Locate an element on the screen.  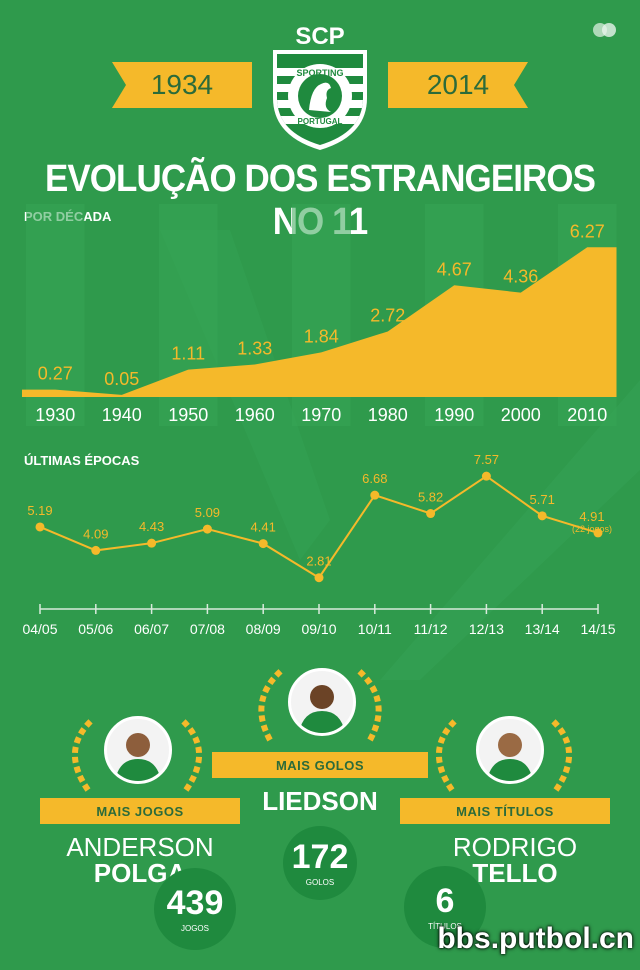
stat-goals: 172 GOLOS is located at coordinates (320, 863).